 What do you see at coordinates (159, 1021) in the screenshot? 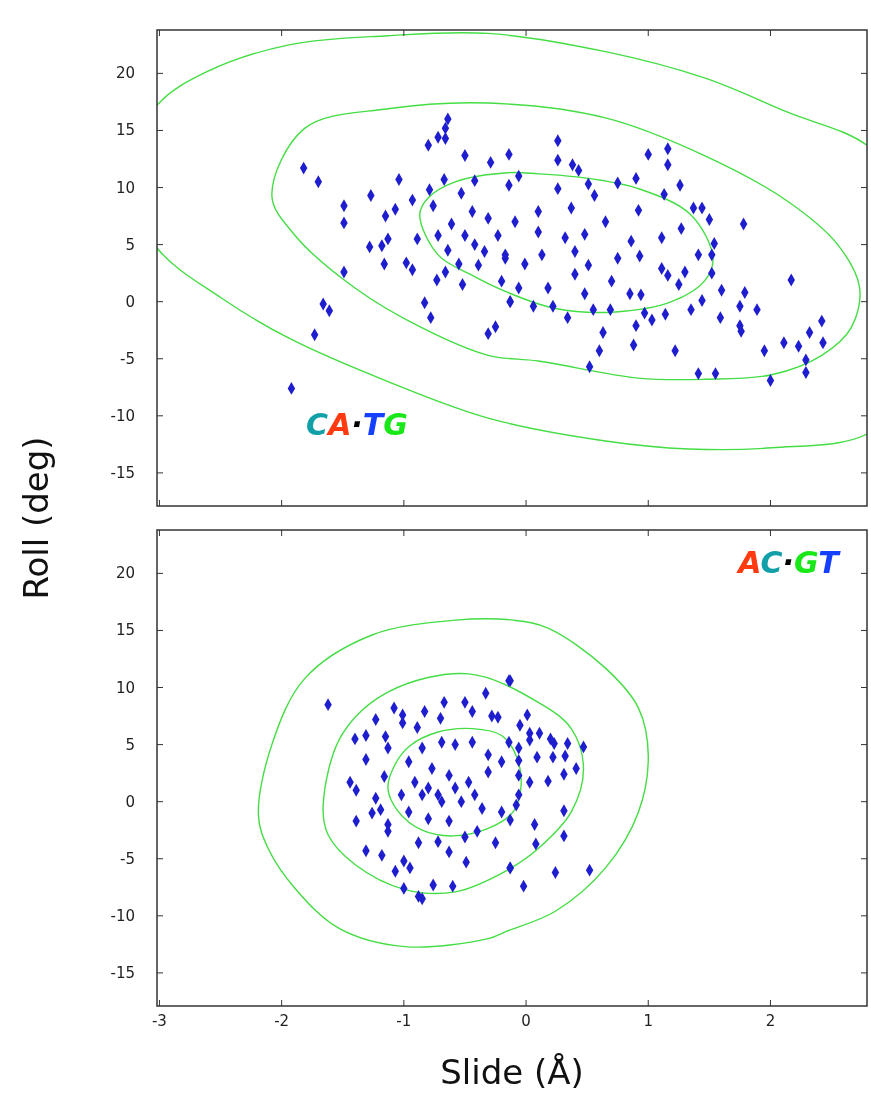
I see `x-tick-label: -3` at bounding box center [159, 1021].